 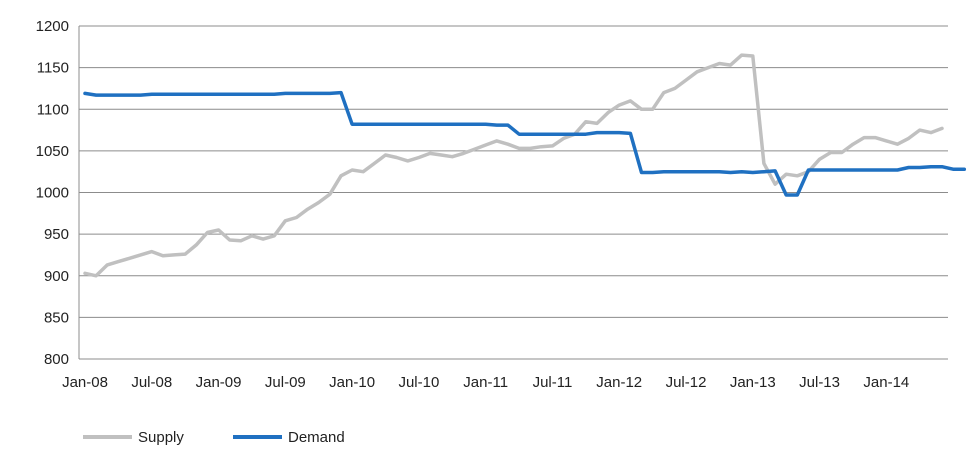 What do you see at coordinates (285, 382) in the screenshot?
I see `x-tick-label: Jul-09` at bounding box center [285, 382].